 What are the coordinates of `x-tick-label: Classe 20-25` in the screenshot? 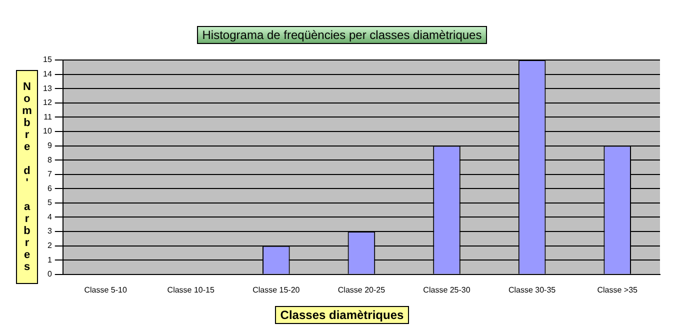 It's located at (362, 289).